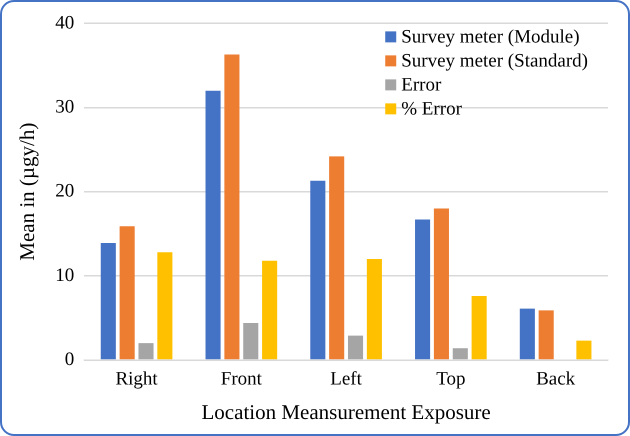 The image size is (630, 436). I want to click on y-axis-title: Mean in (µgy/h), so click(27, 191).